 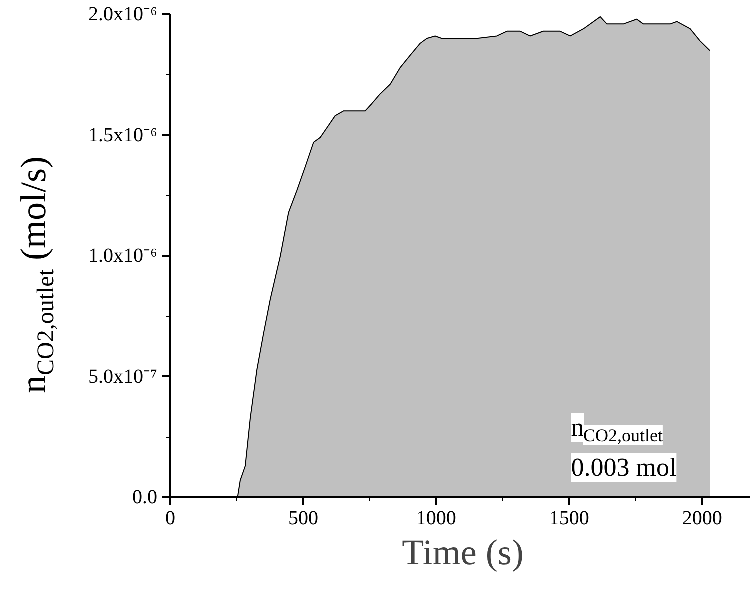 What do you see at coordinates (123, 15) in the screenshot?
I see `y-tick-label: 2.0x10⁻⁶` at bounding box center [123, 15].